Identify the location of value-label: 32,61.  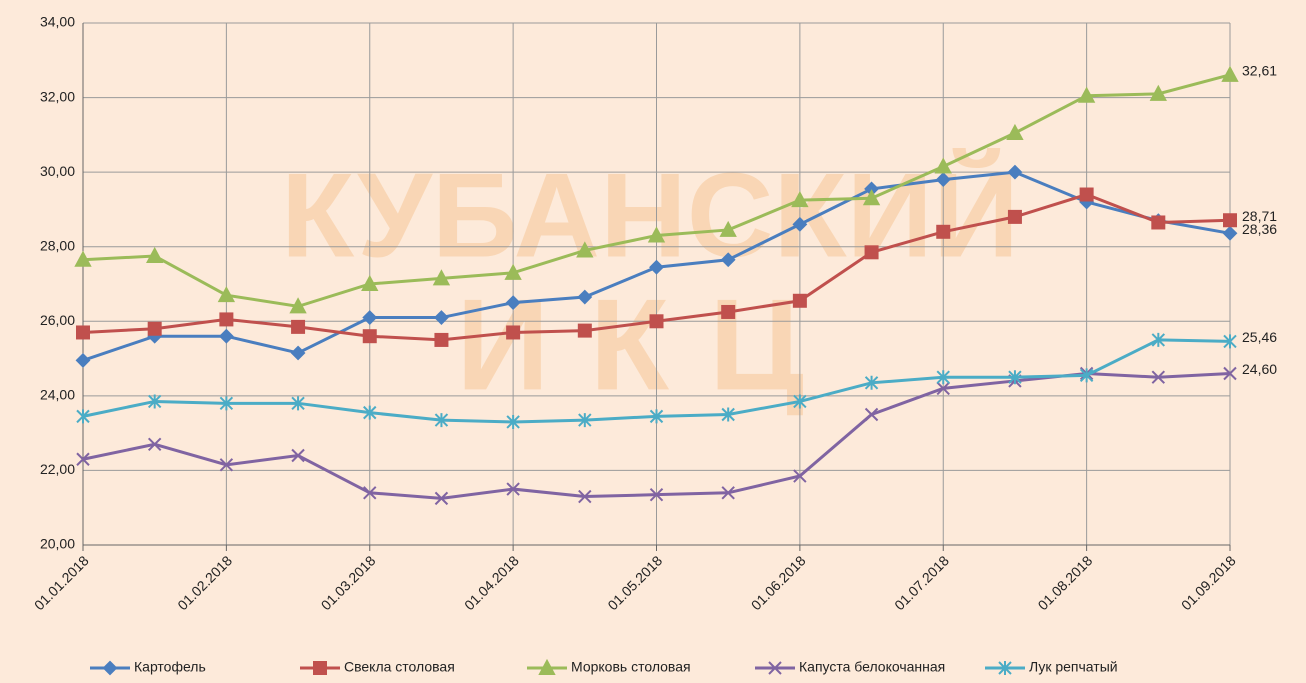
(1259, 71).